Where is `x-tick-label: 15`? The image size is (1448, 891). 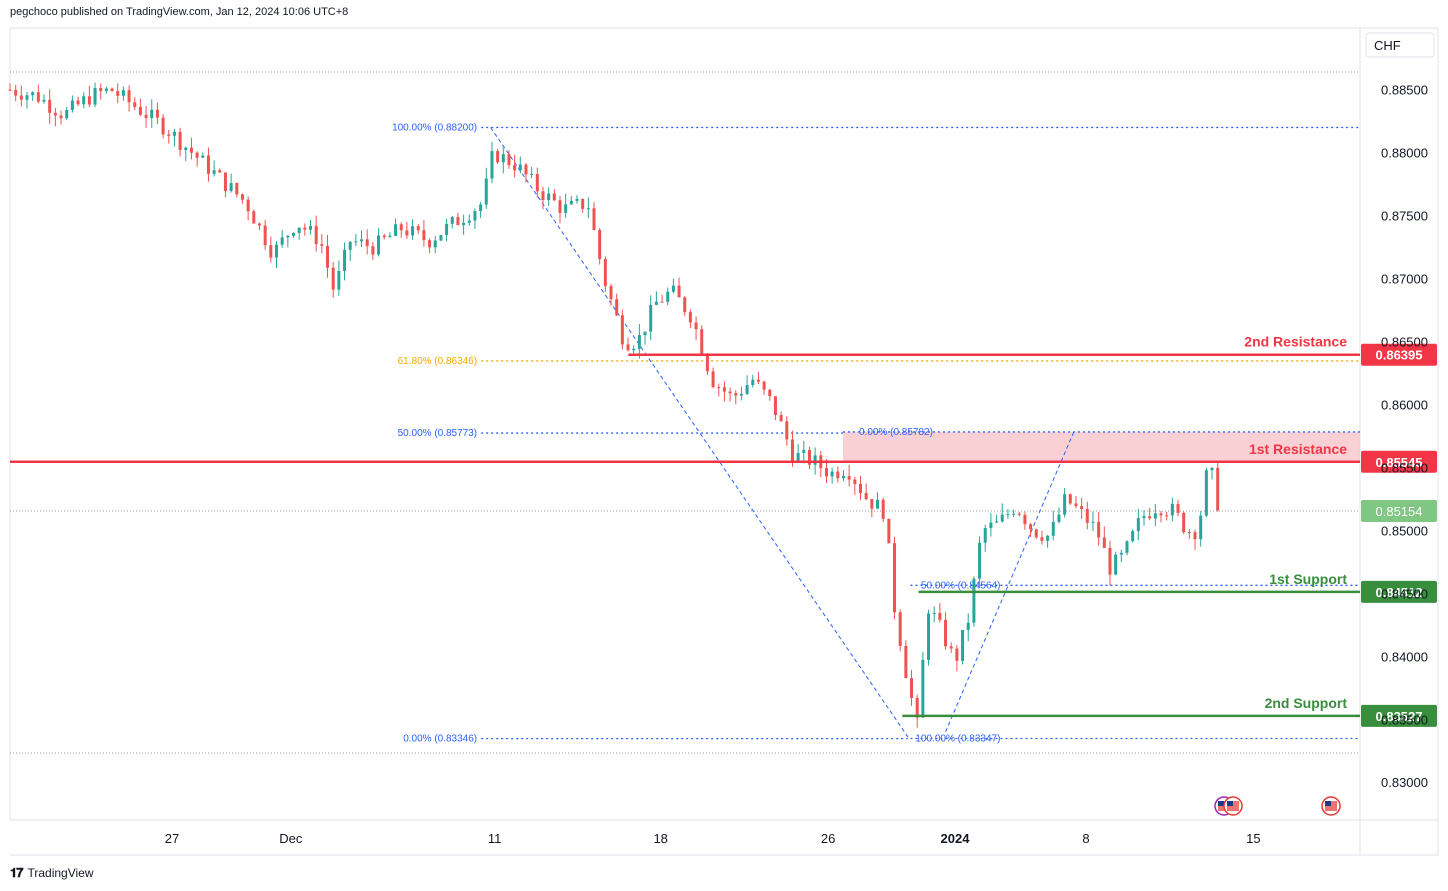
x-tick-label: 15 is located at coordinates (1253, 838).